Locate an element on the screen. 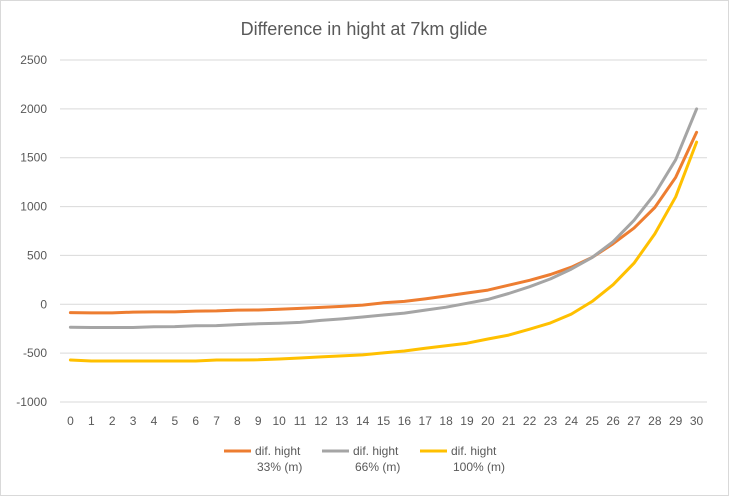 The height and width of the screenshot is (496, 729). x-tick-label: 15 is located at coordinates (384, 421).